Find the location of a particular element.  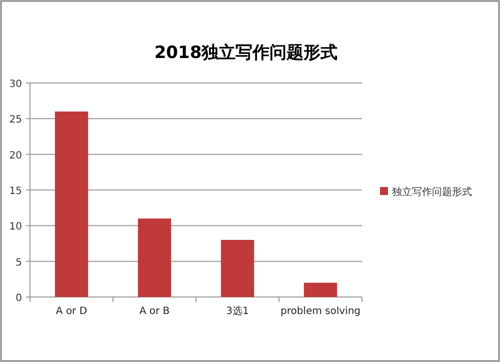

x-tick-label: problem solving is located at coordinates (320, 311).